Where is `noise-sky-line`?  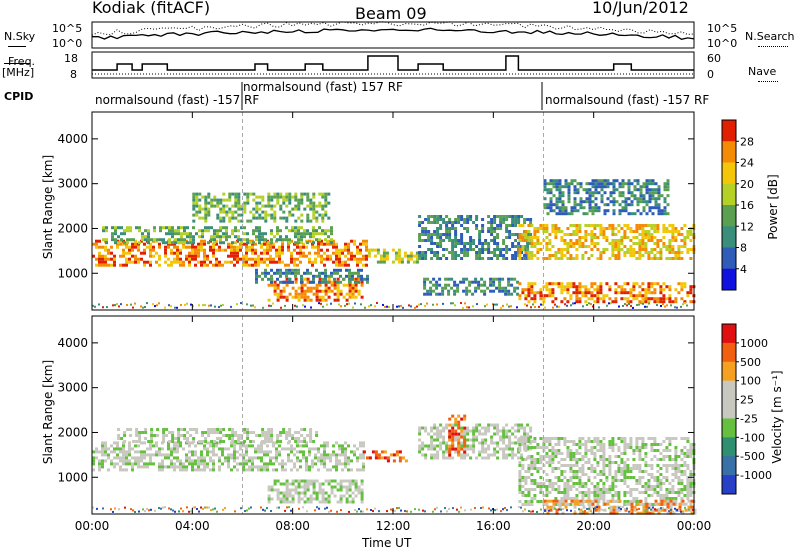 noise-sky-line is located at coordinates (393, 33).